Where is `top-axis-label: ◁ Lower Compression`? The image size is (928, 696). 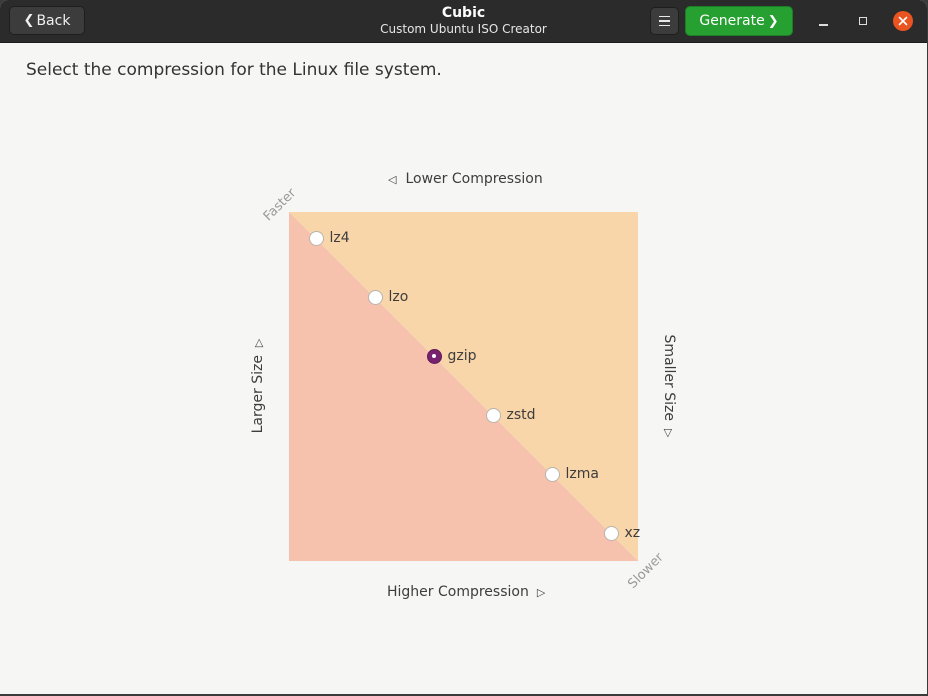 top-axis-label: ◁ Lower Compression is located at coordinates (465, 179).